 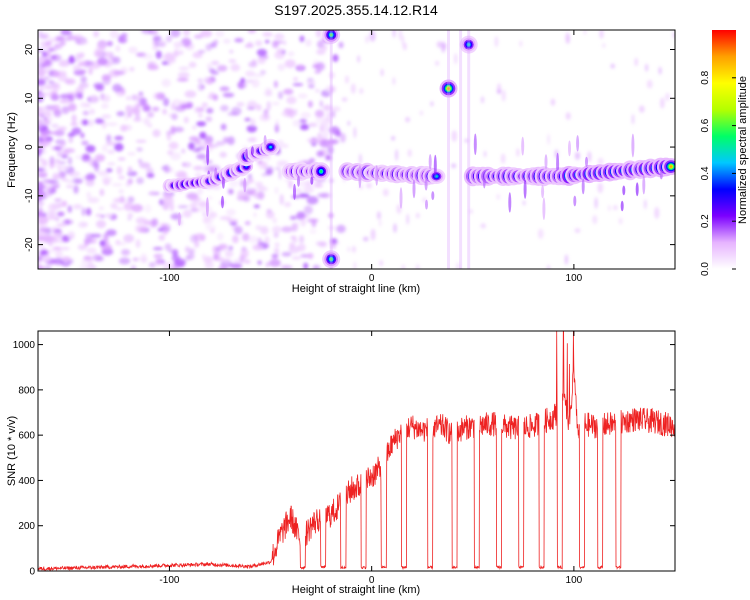 What do you see at coordinates (169, 580) in the screenshot?
I see `snr-x-tick-label: -100` at bounding box center [169, 580].